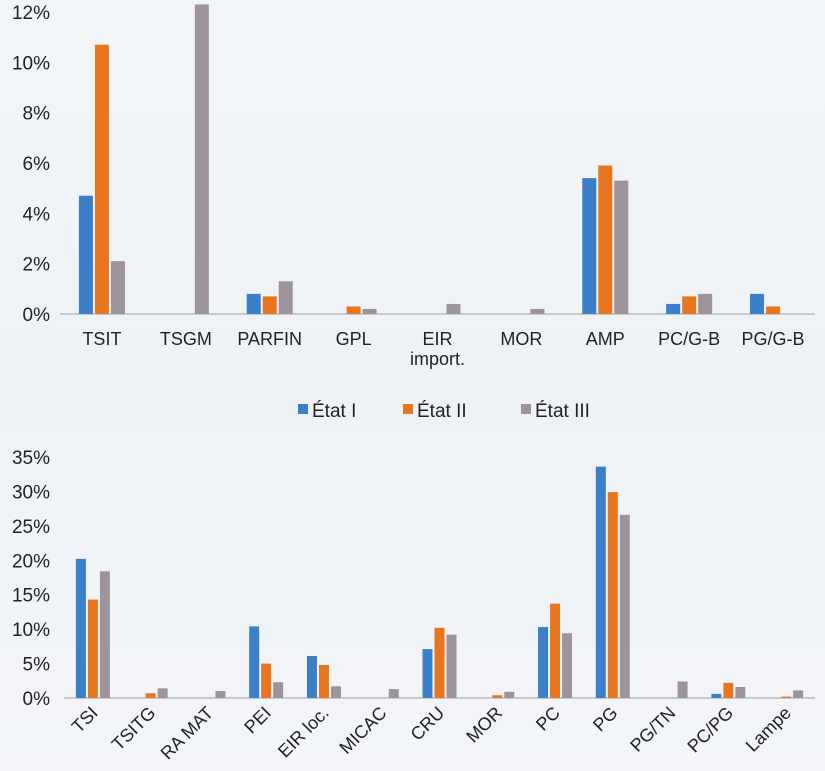 This screenshot has width=825, height=771. What do you see at coordinates (85, 720) in the screenshot?
I see `category-label: TSI` at bounding box center [85, 720].